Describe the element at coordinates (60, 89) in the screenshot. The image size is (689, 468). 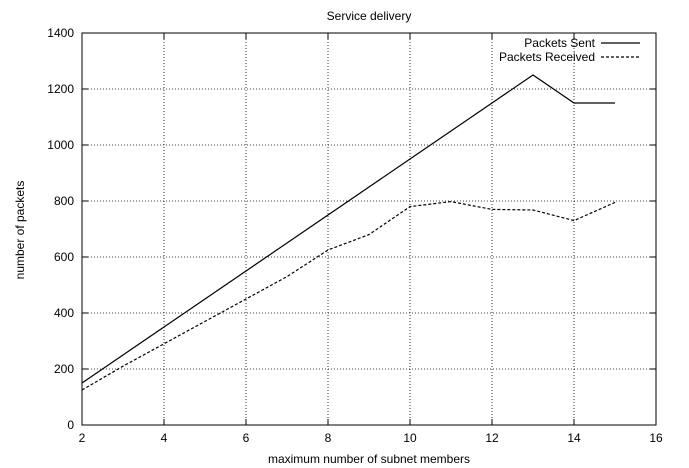
I see `y-tick-label: 1200` at that location.